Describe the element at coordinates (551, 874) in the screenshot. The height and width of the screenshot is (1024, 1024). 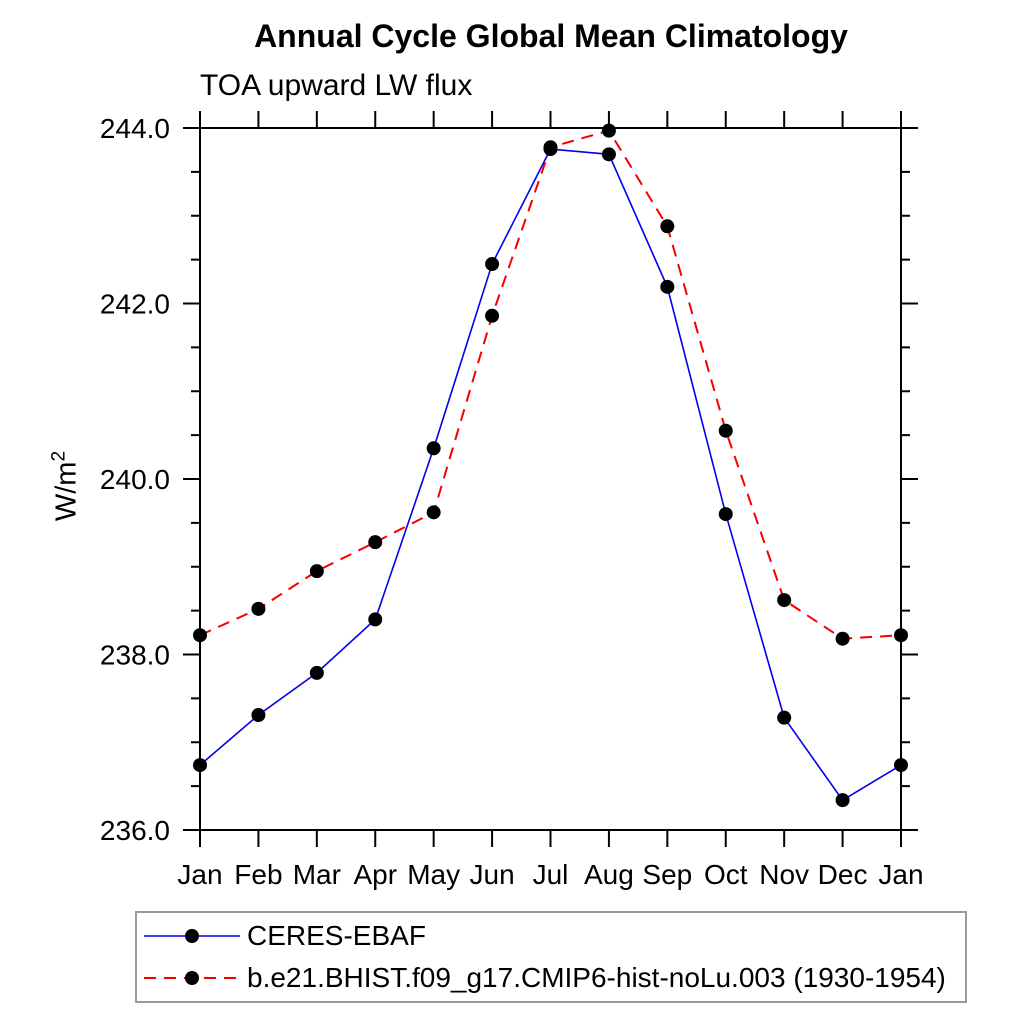
I see `x-tick-label: Jul` at that location.